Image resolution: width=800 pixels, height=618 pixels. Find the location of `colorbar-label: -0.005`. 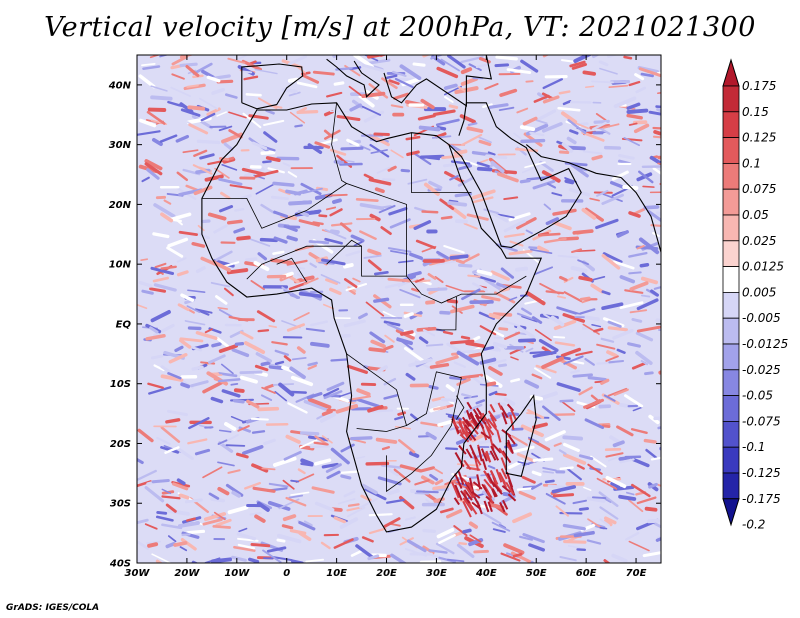

colorbar-label: -0.005 is located at coordinates (761, 318).